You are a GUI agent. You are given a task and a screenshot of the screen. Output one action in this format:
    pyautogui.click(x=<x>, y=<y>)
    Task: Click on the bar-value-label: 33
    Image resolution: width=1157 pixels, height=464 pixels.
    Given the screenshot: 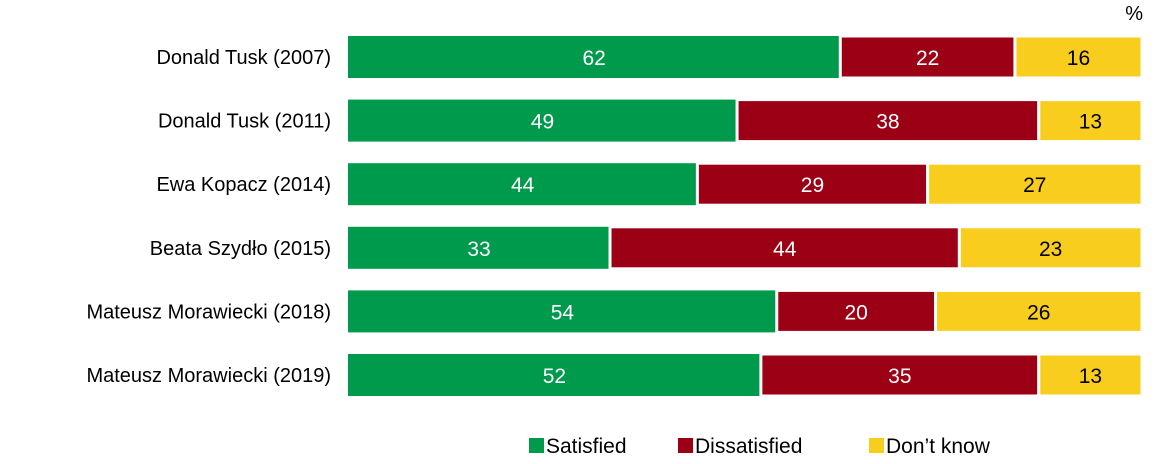 What is the action you would take?
    pyautogui.click(x=478, y=249)
    